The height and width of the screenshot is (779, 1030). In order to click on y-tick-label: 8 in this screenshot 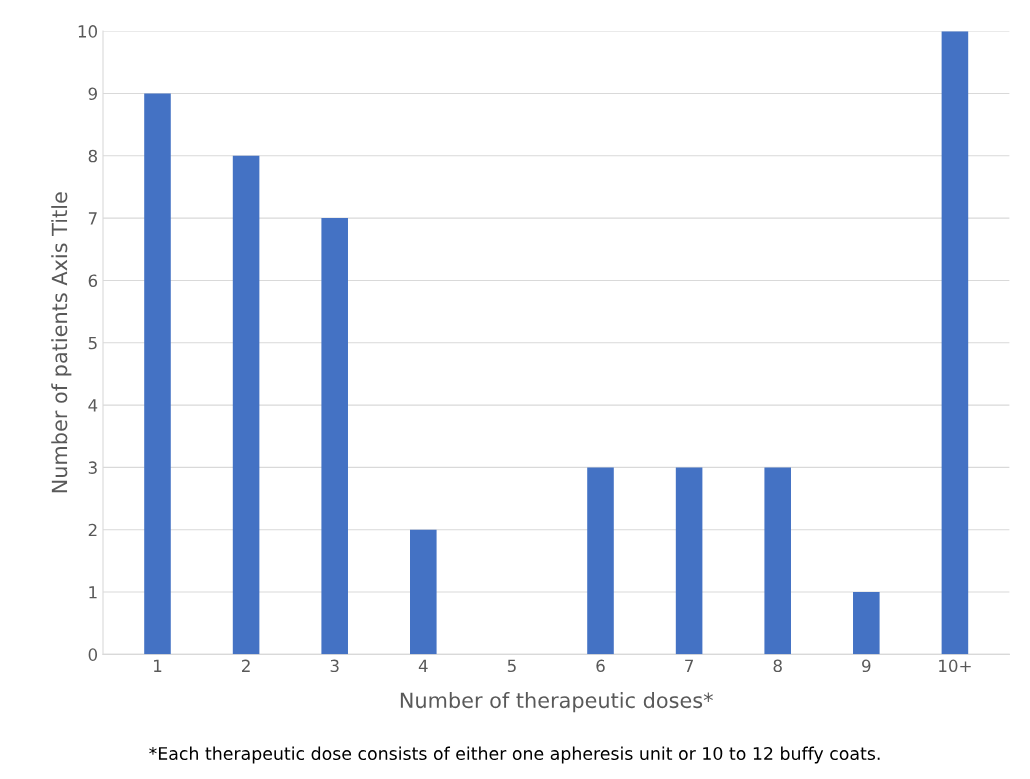, I will do `click(92, 156)`.